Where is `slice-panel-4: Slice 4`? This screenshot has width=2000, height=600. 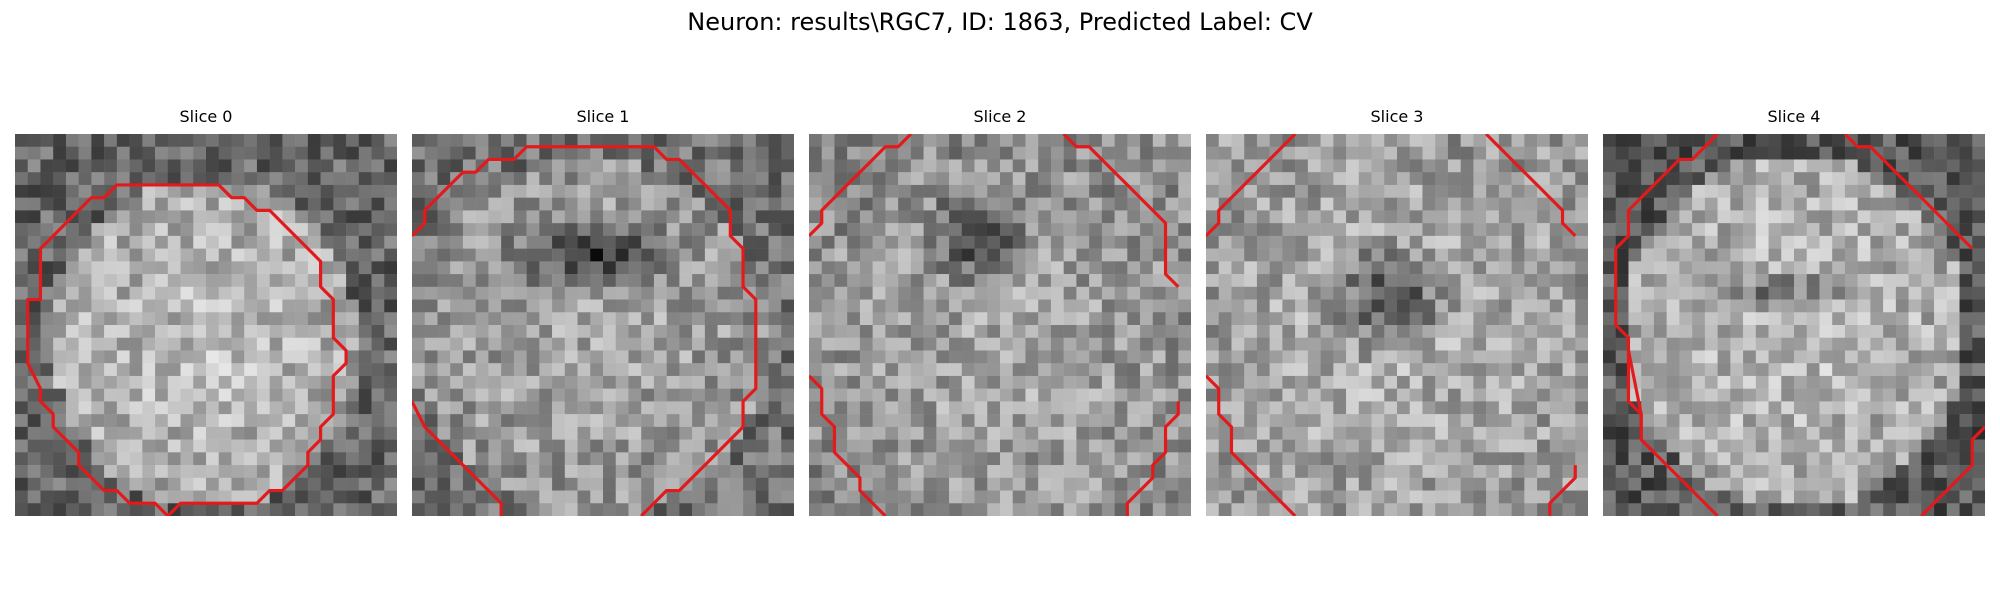
slice-panel-4: Slice 4 is located at coordinates (1794, 312).